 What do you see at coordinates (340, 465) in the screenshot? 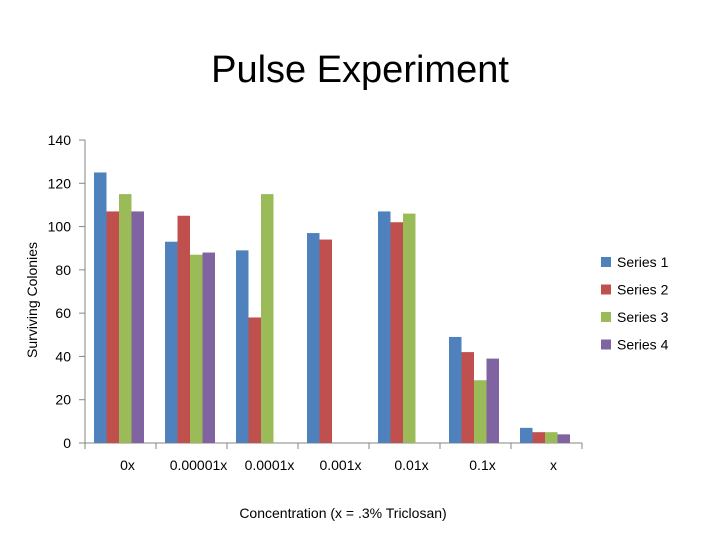
I see `x-tick-label: 0.001x` at bounding box center [340, 465].